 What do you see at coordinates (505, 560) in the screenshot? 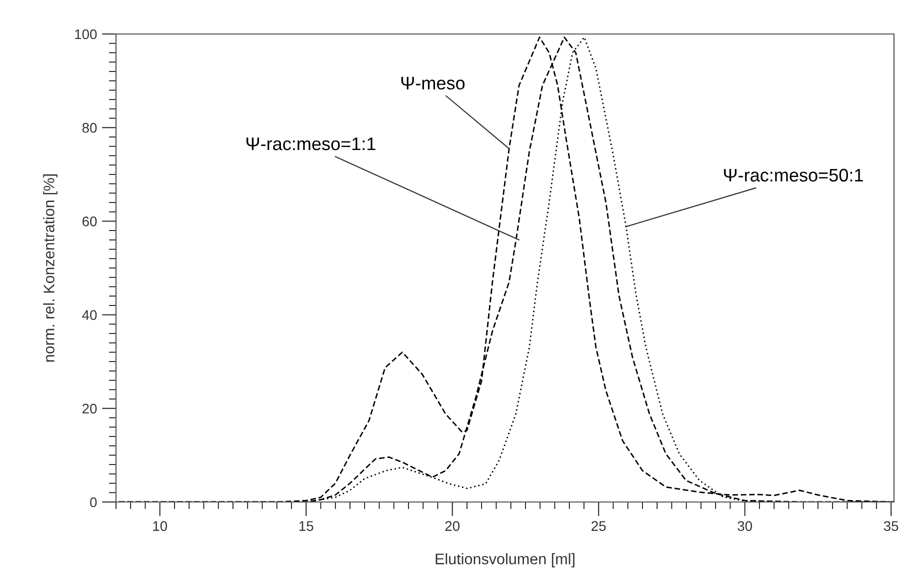
I see `x-axis-title: Elutionsvolumen [ml]` at bounding box center [505, 560].